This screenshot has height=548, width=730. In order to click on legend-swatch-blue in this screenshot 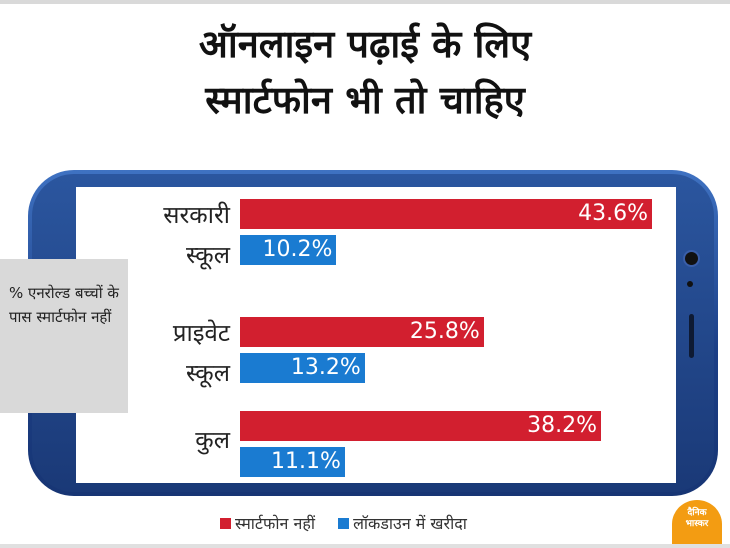, I will do `click(344, 523)`.